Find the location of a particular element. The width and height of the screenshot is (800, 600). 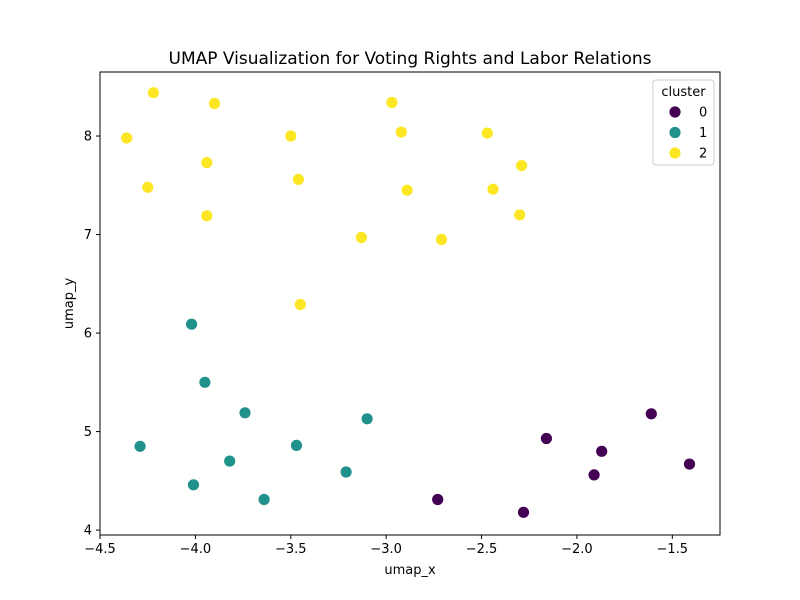

legend: cluster 0 1 2 is located at coordinates (683, 122).